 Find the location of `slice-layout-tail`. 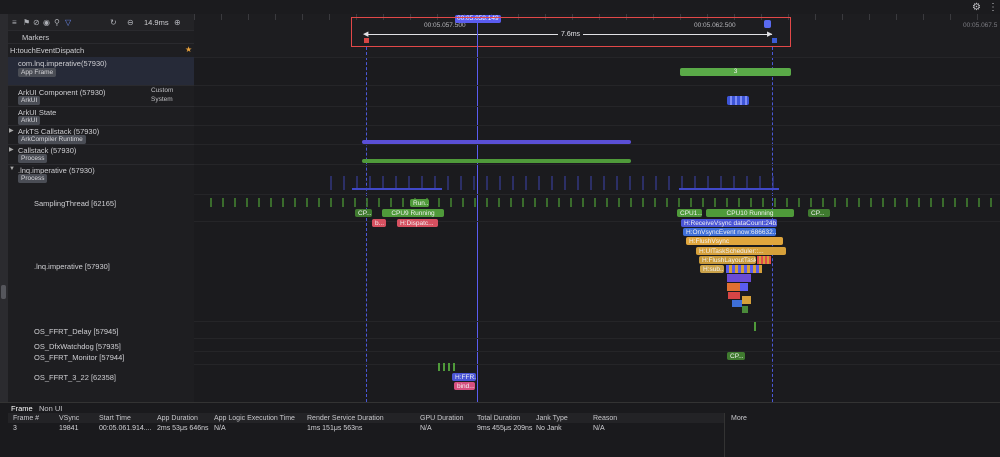

slice-layout-tail is located at coordinates (764, 260).